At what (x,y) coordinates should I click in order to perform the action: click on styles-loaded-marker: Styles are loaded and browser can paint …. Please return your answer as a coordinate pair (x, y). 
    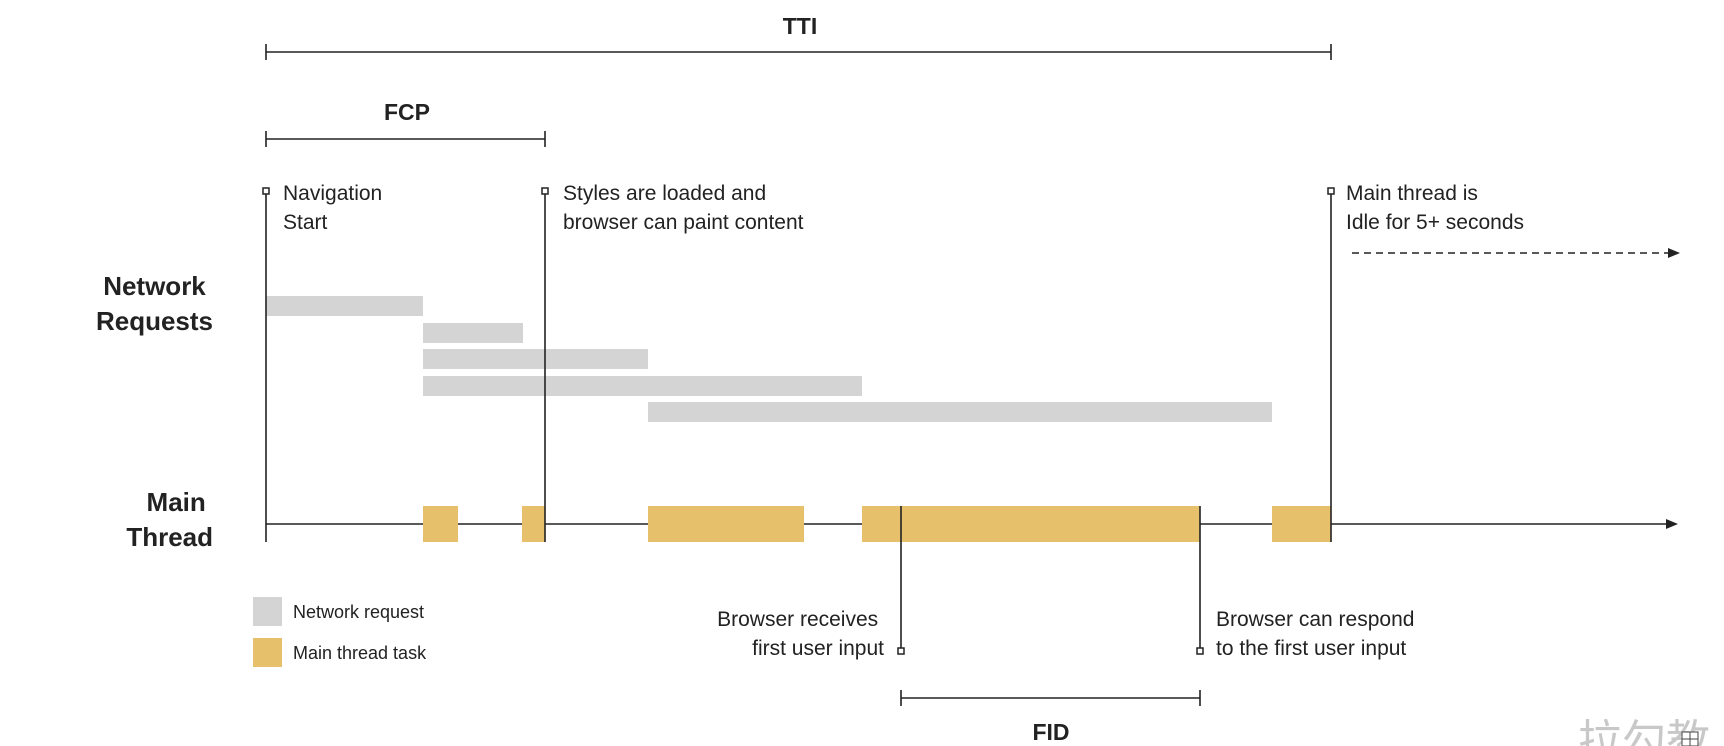
    Looking at the image, I should click on (672, 362).